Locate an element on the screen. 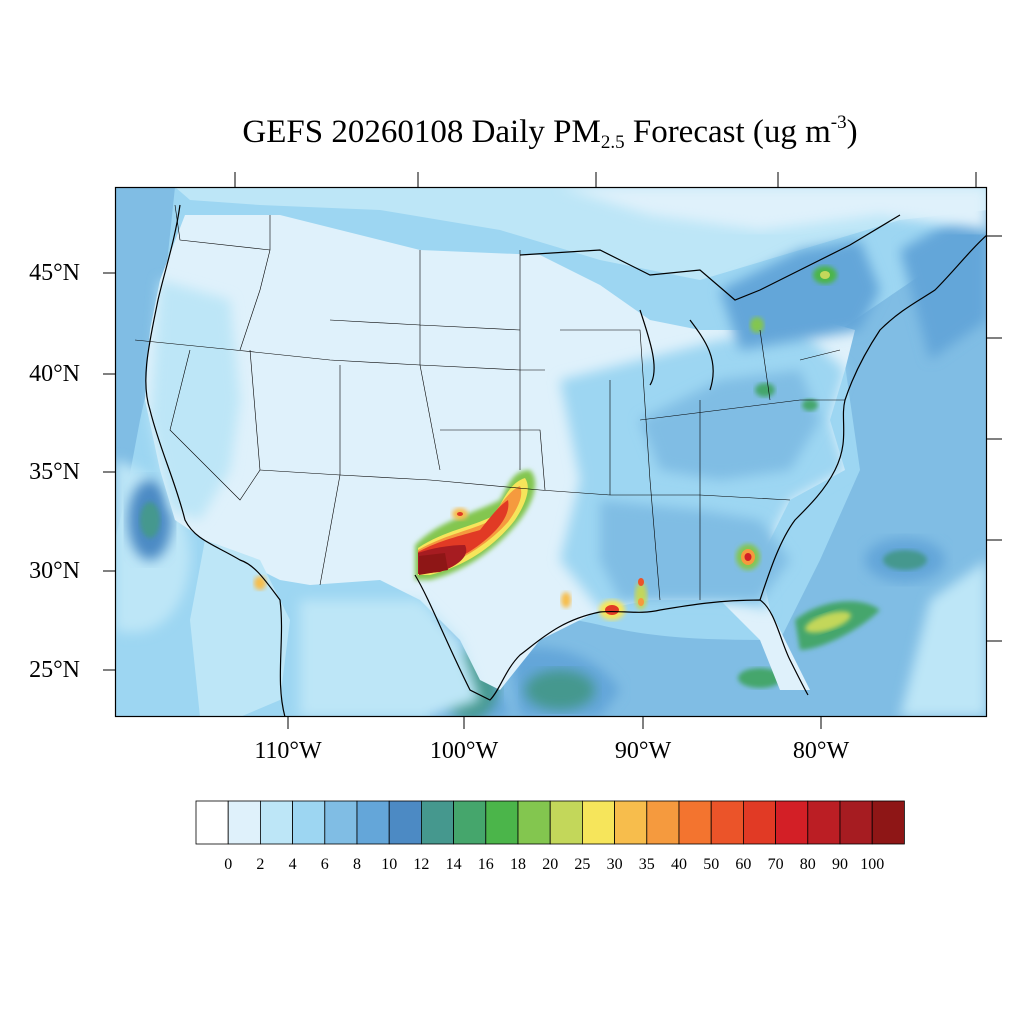  lat-label-25n: 25°N is located at coordinates (54, 670).